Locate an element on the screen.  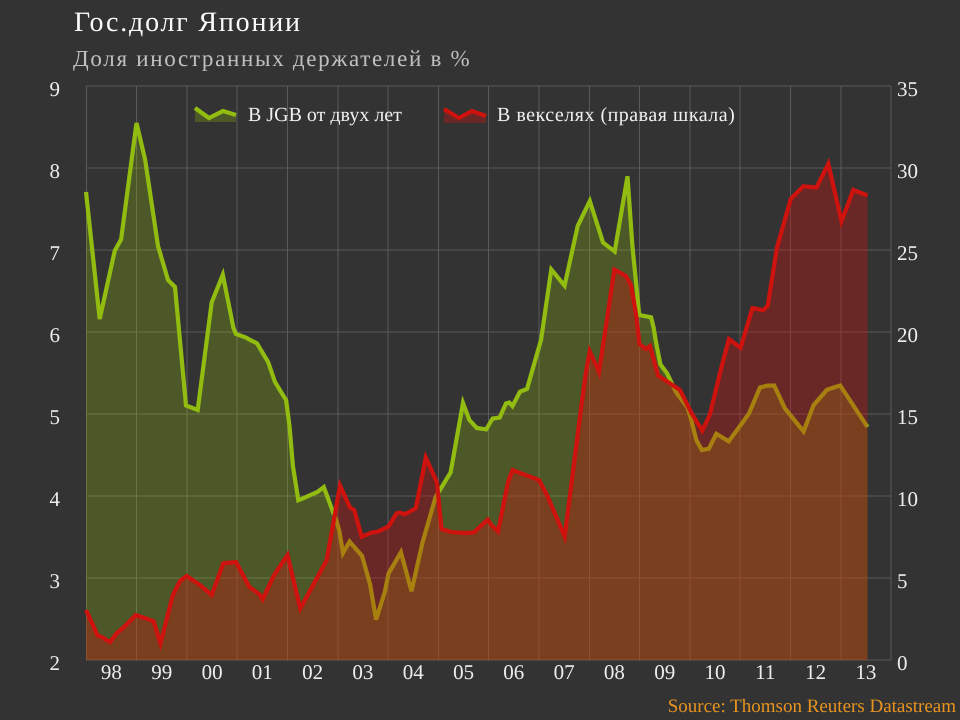
svg-text: Гос.долг Японии is located at coordinates (188, 22).